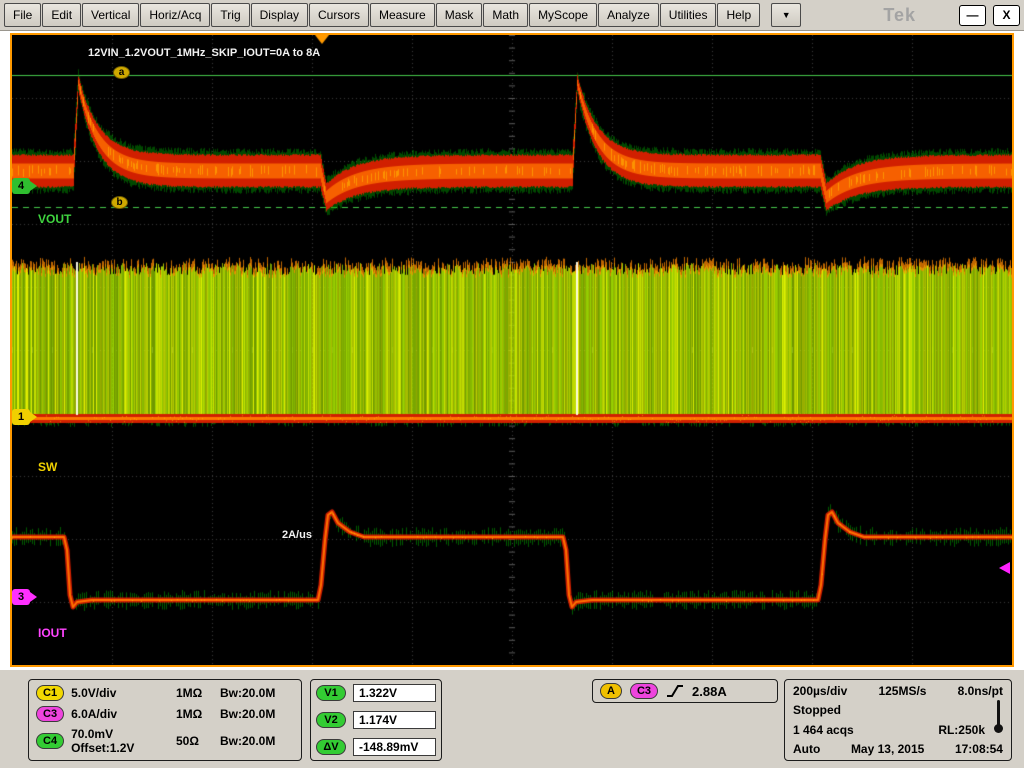 This screenshot has height=768, width=1024. What do you see at coordinates (50, 714) in the screenshot?
I see `ch3-badge: C3` at bounding box center [50, 714].